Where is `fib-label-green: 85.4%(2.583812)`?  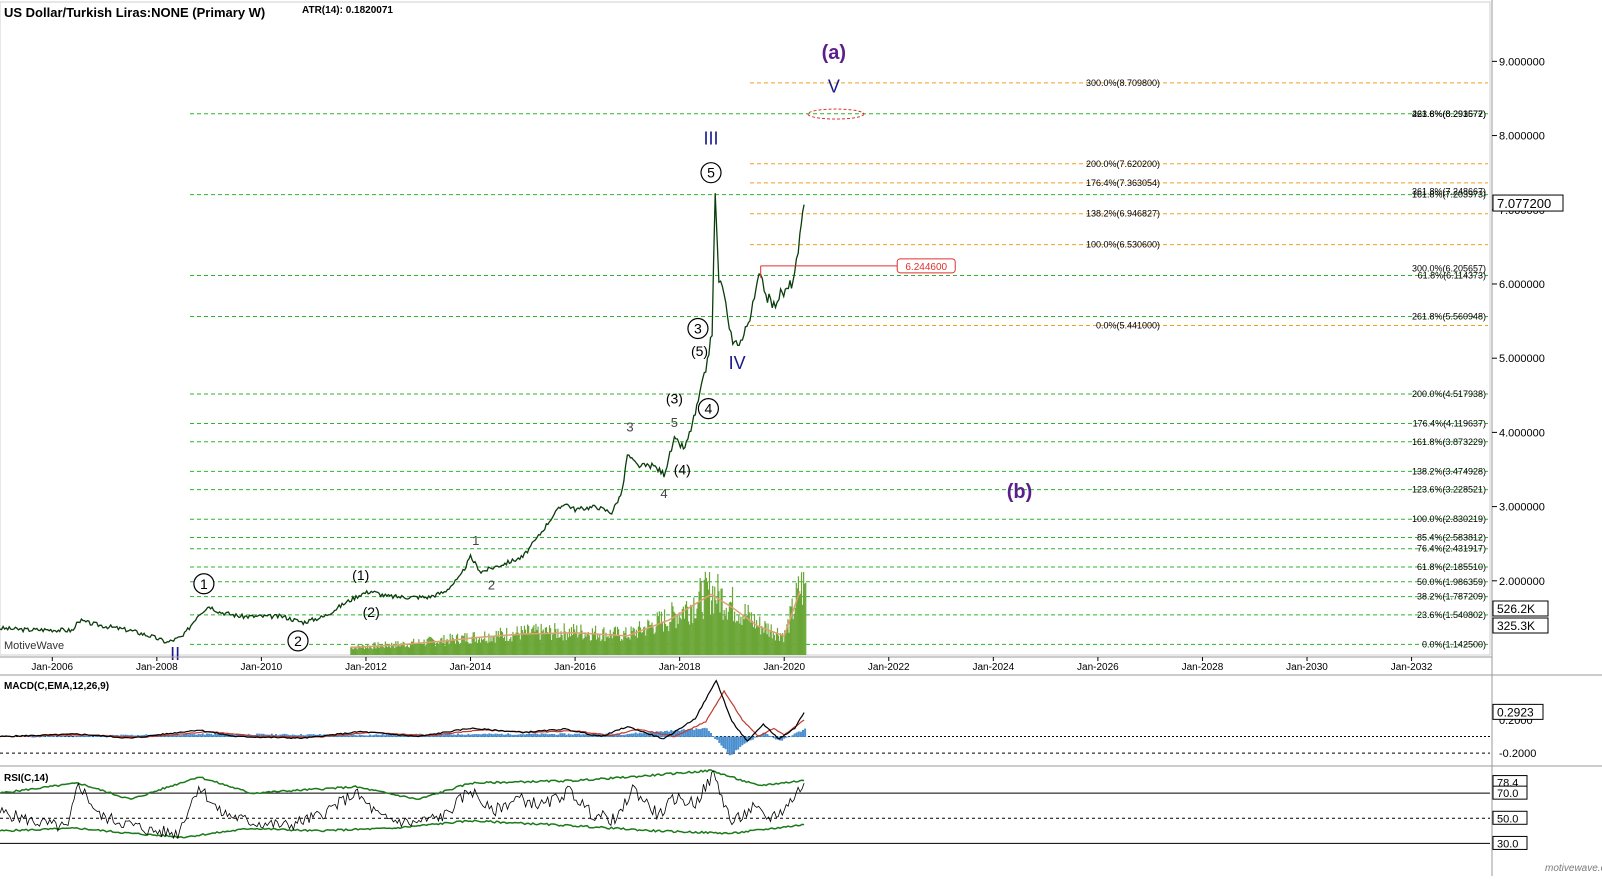
fib-label-green: 85.4%(2.583812) is located at coordinates (1451, 537).